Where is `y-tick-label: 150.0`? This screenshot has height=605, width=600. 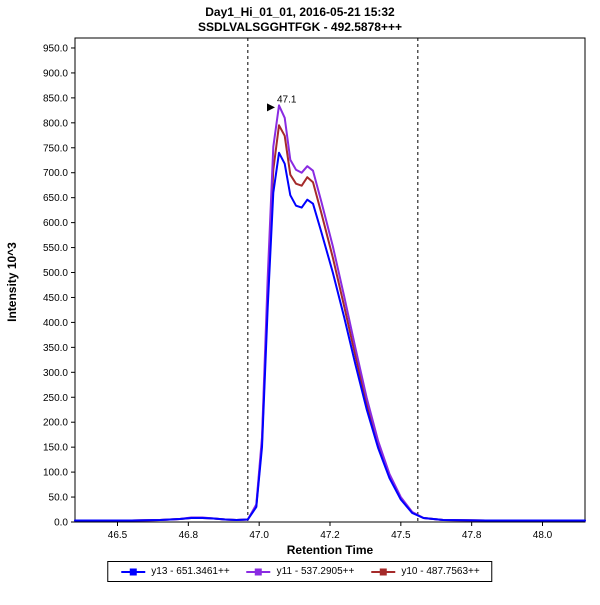 y-tick-label: 150.0 is located at coordinates (55, 448).